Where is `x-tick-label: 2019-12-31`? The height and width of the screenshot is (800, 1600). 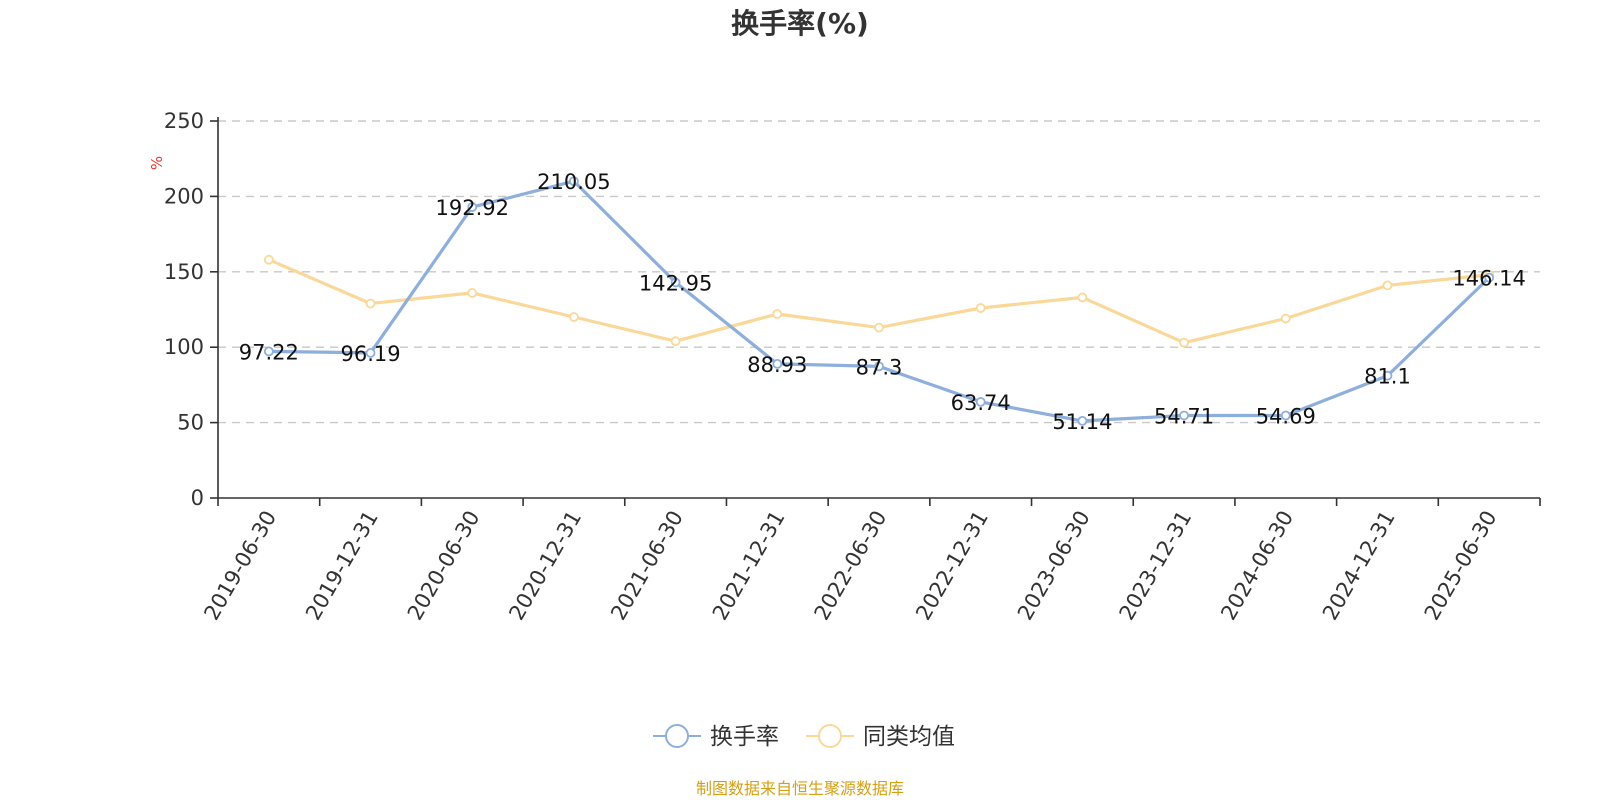 x-tick-label: 2019-12-31 is located at coordinates (342, 566).